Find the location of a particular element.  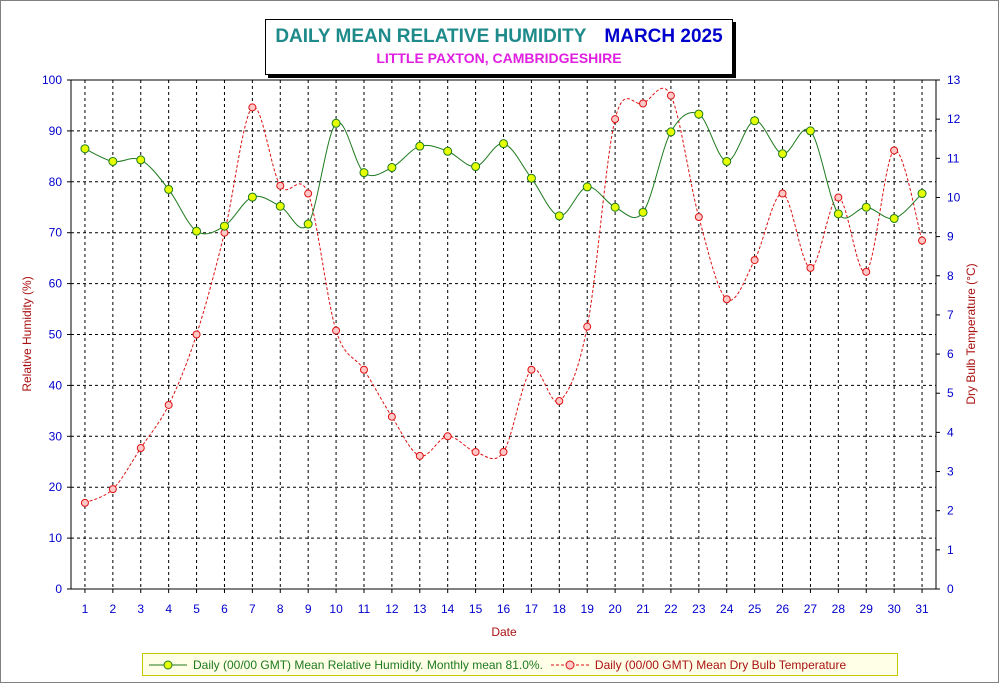

x-axis-title: Date is located at coordinates (504, 632).